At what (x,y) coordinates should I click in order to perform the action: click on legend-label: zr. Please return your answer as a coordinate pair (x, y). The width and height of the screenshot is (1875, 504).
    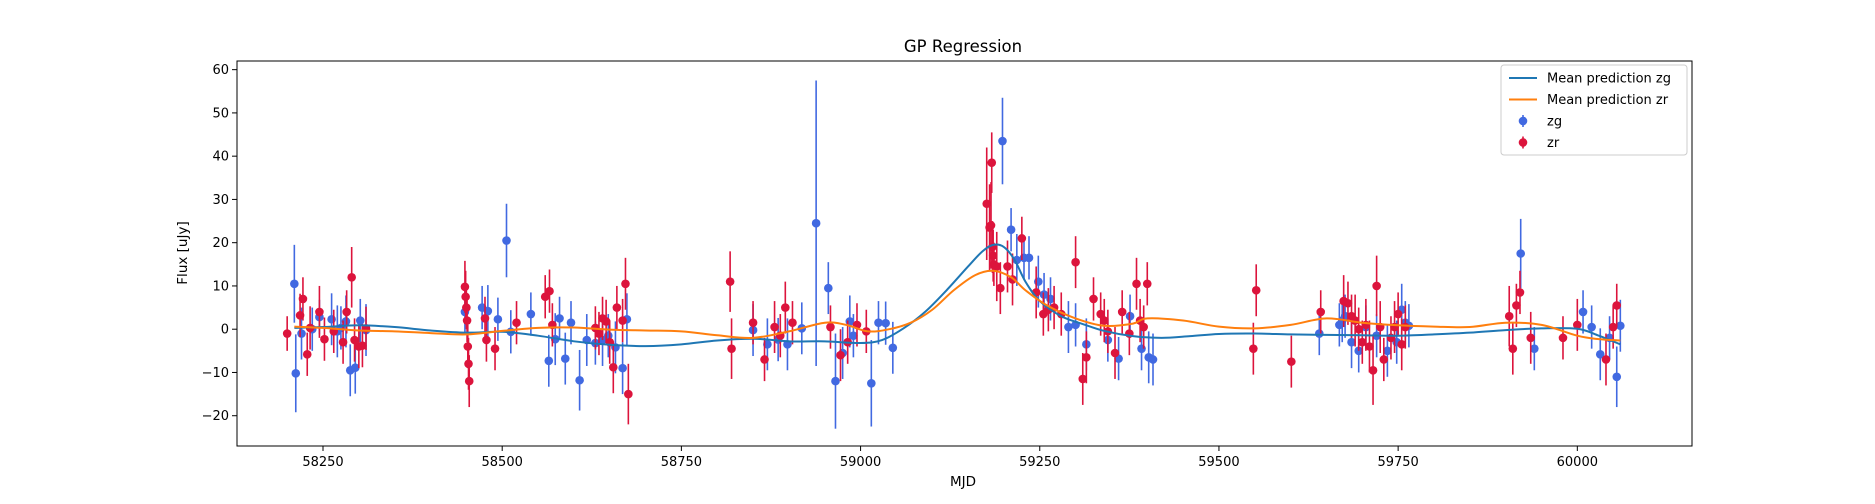
    Looking at the image, I should click on (1553, 143).